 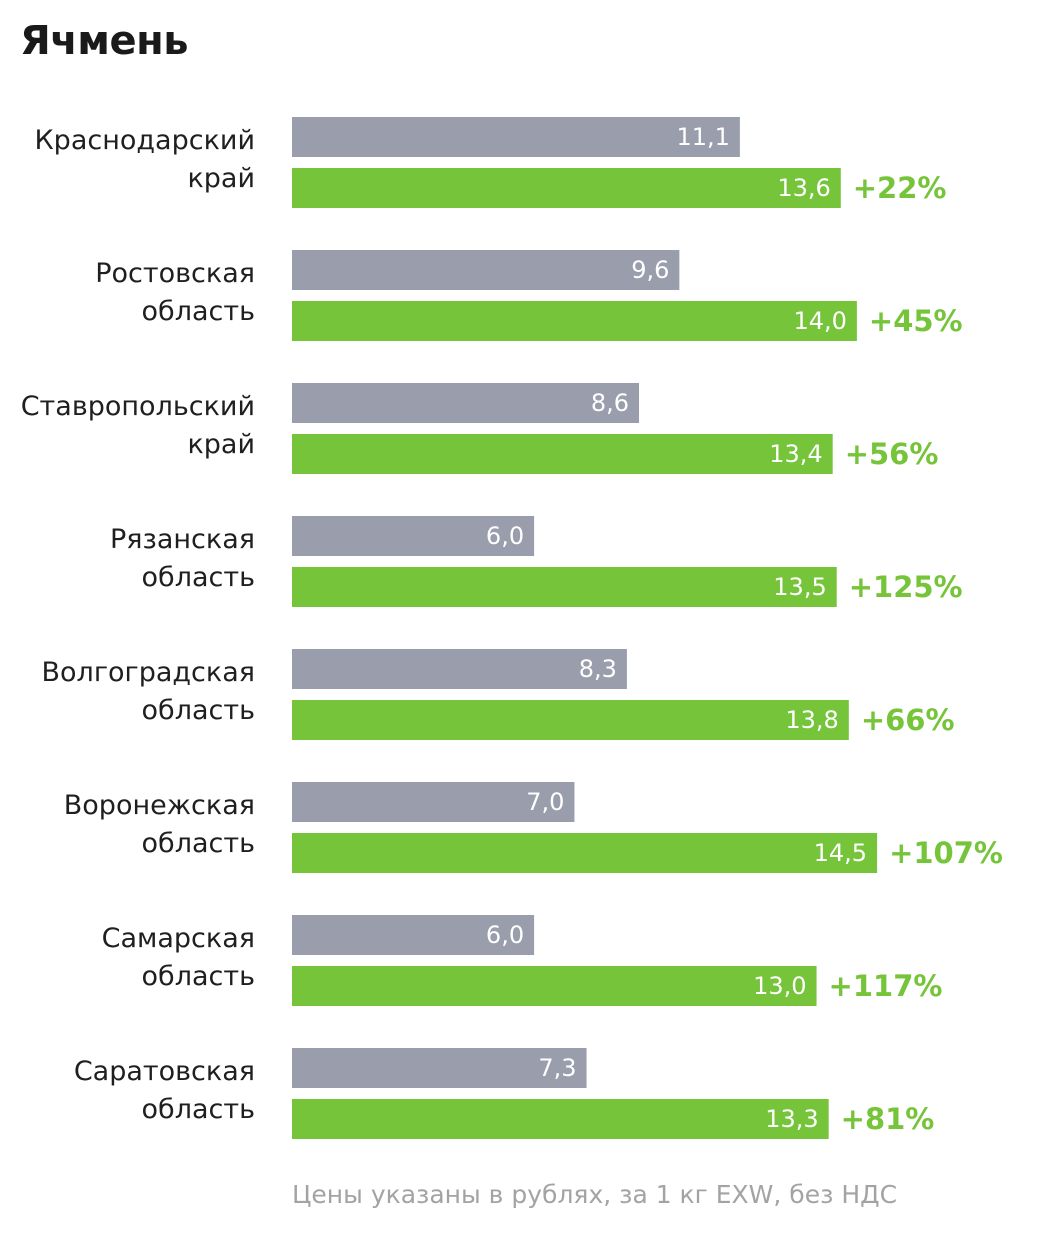 I want to click on change-label: +66%, so click(x=908, y=720).